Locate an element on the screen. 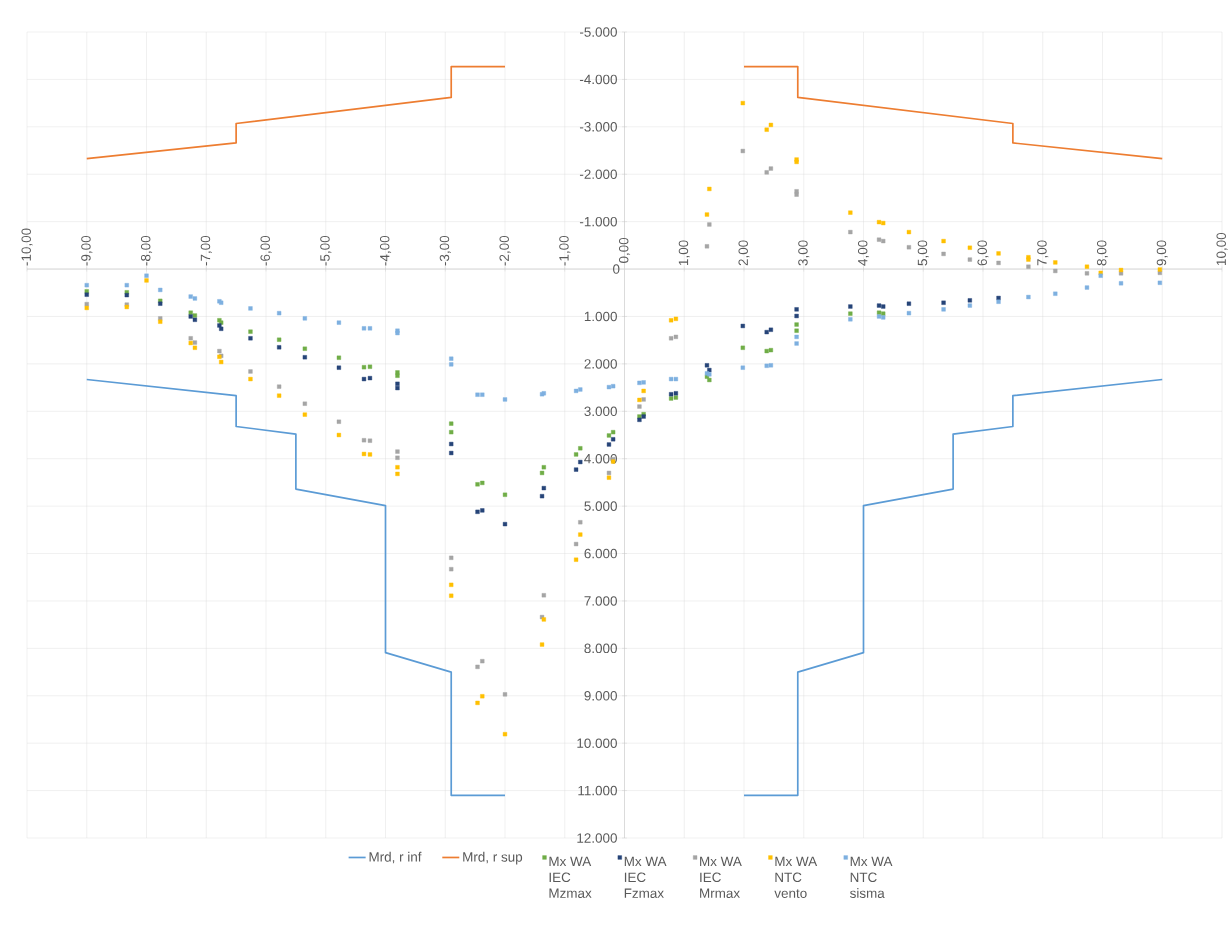  x-tick-label: 5,00 is located at coordinates (923, 253).